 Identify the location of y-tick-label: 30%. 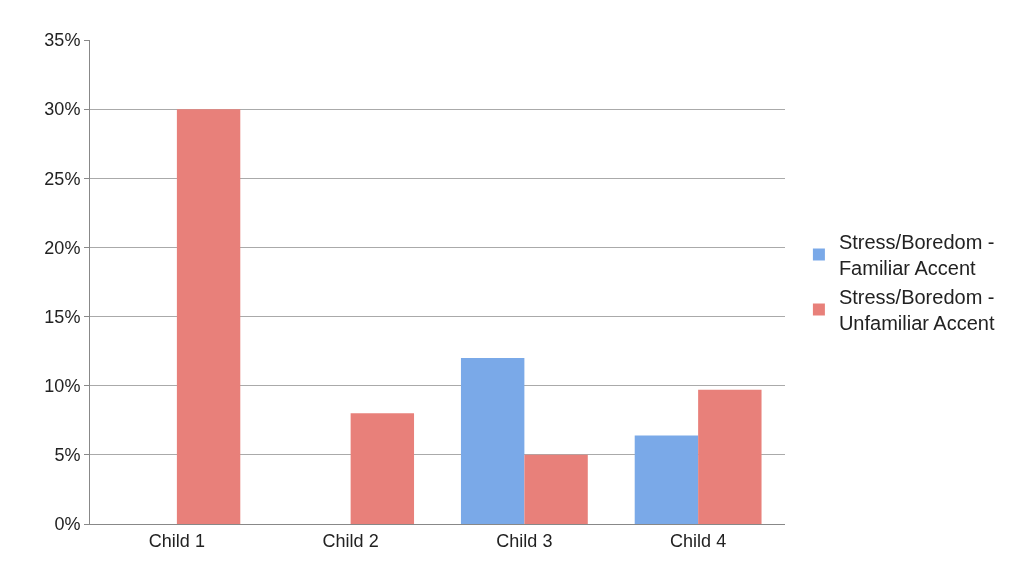
(62, 109).